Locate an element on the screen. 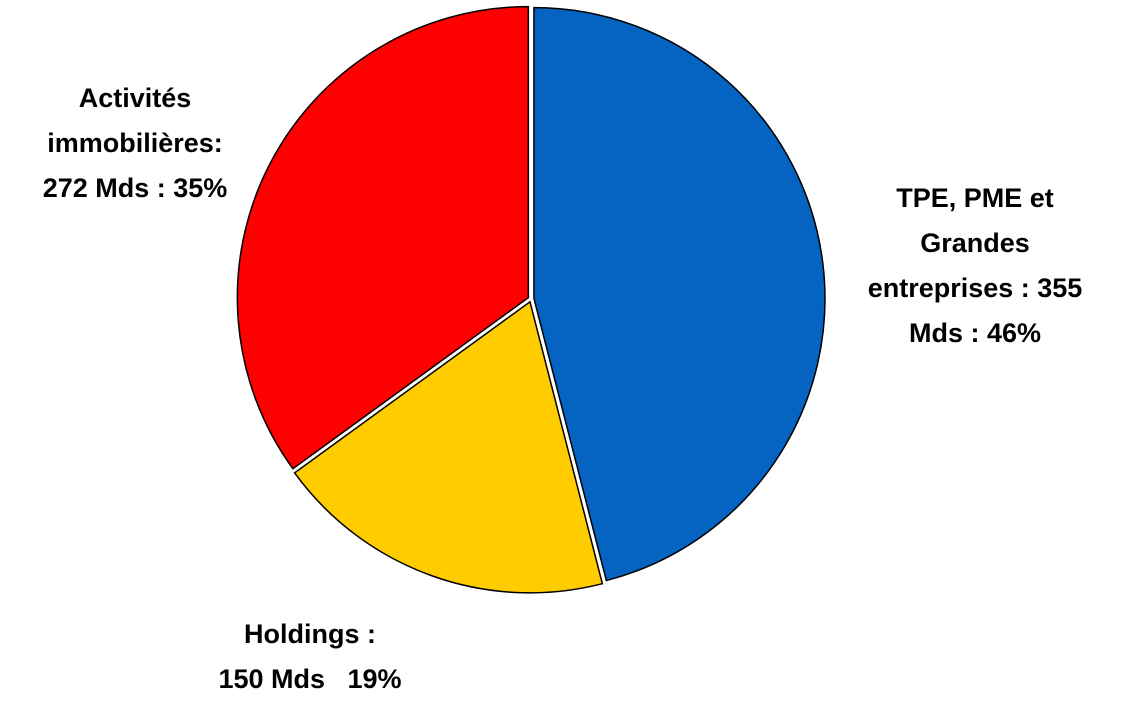  slice-label: 272 Mds : 35% is located at coordinates (135, 188).